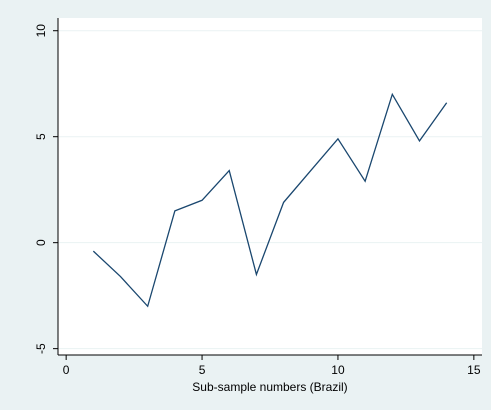 The height and width of the screenshot is (410, 491). Describe the element at coordinates (269, 387) in the screenshot. I see `x-axis-label: Sub-sample numbers (Brazil)` at that location.